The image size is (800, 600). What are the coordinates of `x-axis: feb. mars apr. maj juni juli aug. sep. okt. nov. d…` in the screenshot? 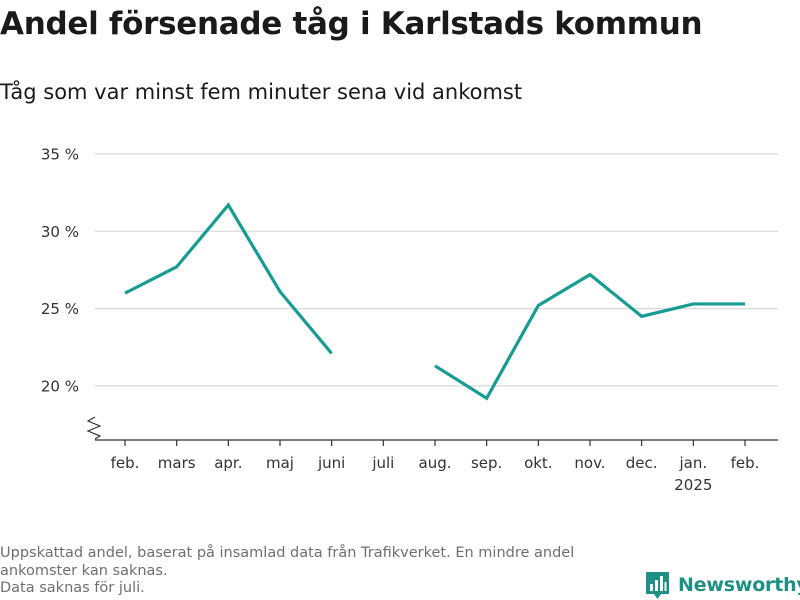 It's located at (436, 466).